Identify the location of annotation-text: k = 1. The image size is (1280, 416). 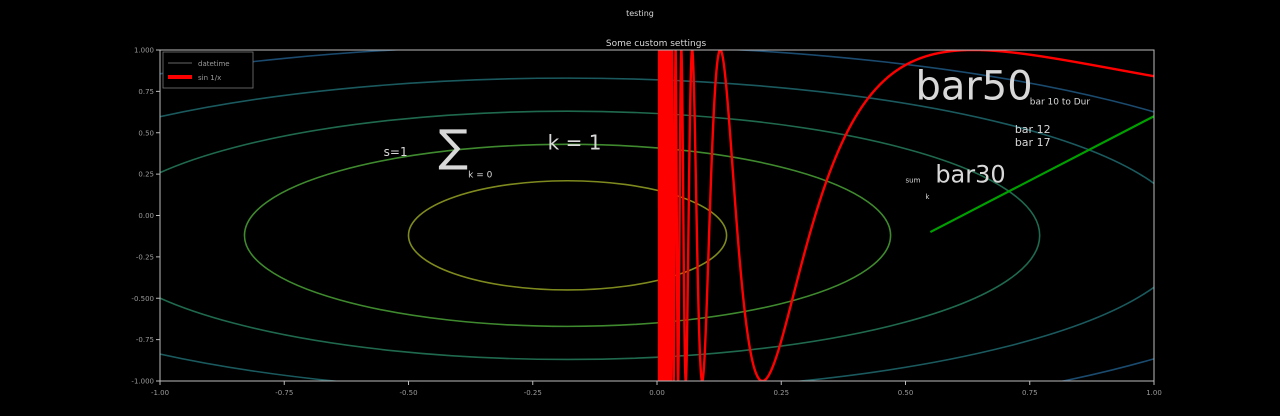
(575, 142).